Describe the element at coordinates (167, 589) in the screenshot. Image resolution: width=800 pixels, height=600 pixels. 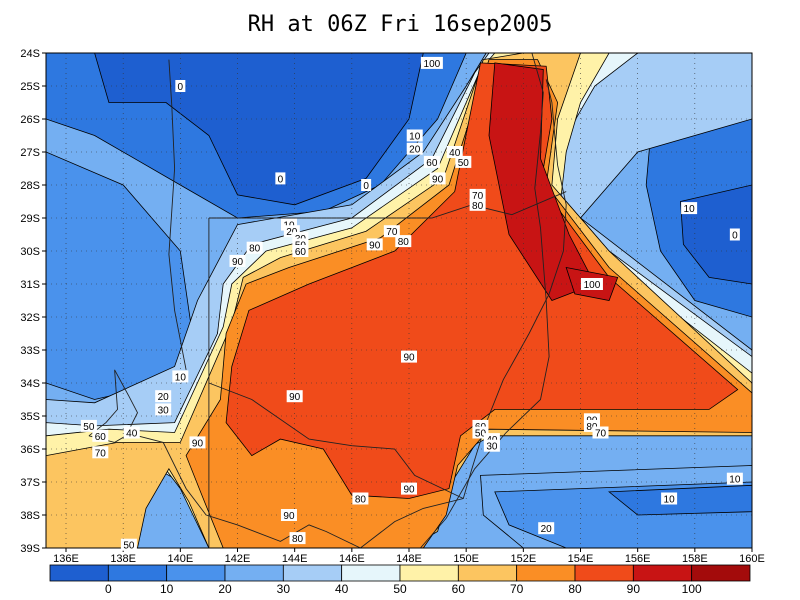
I see `colorbar-label: 10` at that location.